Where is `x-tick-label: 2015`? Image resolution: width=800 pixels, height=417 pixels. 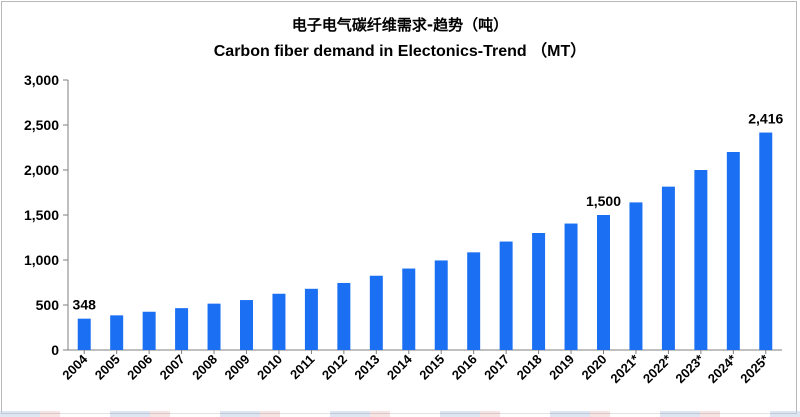 x-tick-label: 2015 is located at coordinates (431, 367).